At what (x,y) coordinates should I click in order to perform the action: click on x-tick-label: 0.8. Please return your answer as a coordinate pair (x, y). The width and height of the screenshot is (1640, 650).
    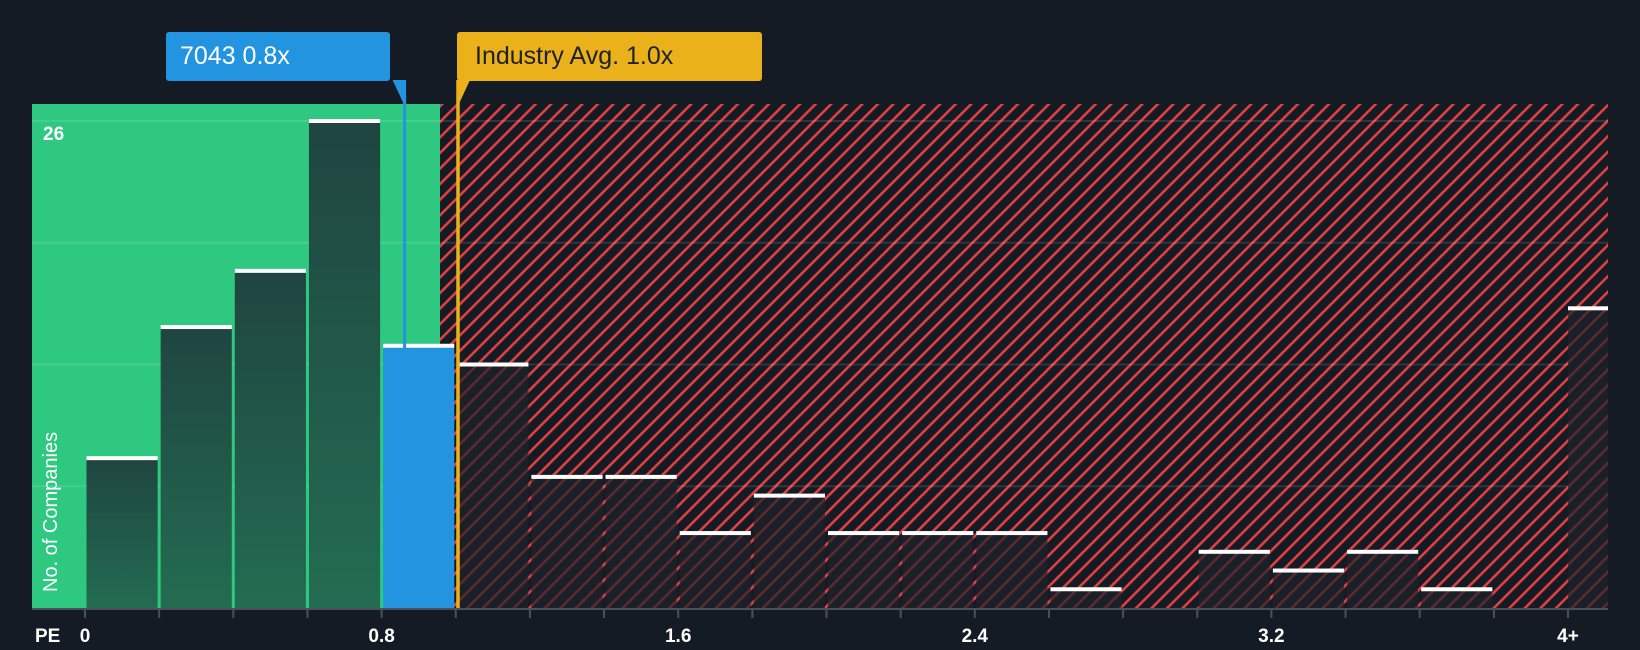
    Looking at the image, I should click on (381, 636).